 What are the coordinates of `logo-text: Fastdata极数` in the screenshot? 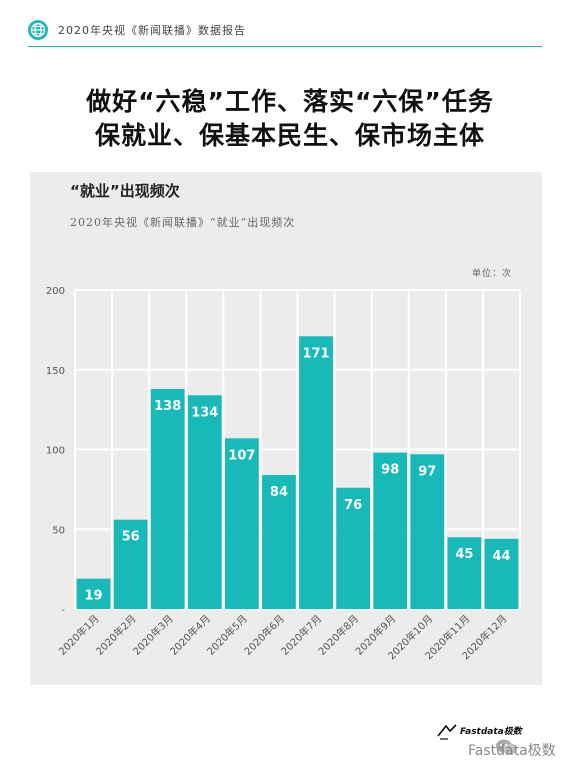 It's located at (491, 732).